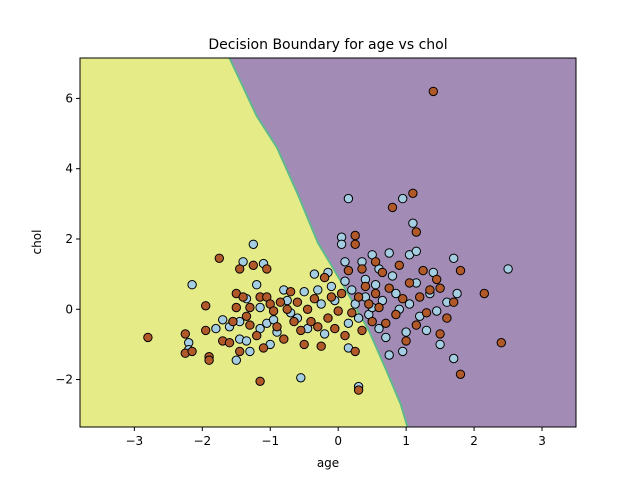 The height and width of the screenshot is (480, 640). Describe the element at coordinates (270, 441) in the screenshot. I see `x-tick-label: −1` at that location.